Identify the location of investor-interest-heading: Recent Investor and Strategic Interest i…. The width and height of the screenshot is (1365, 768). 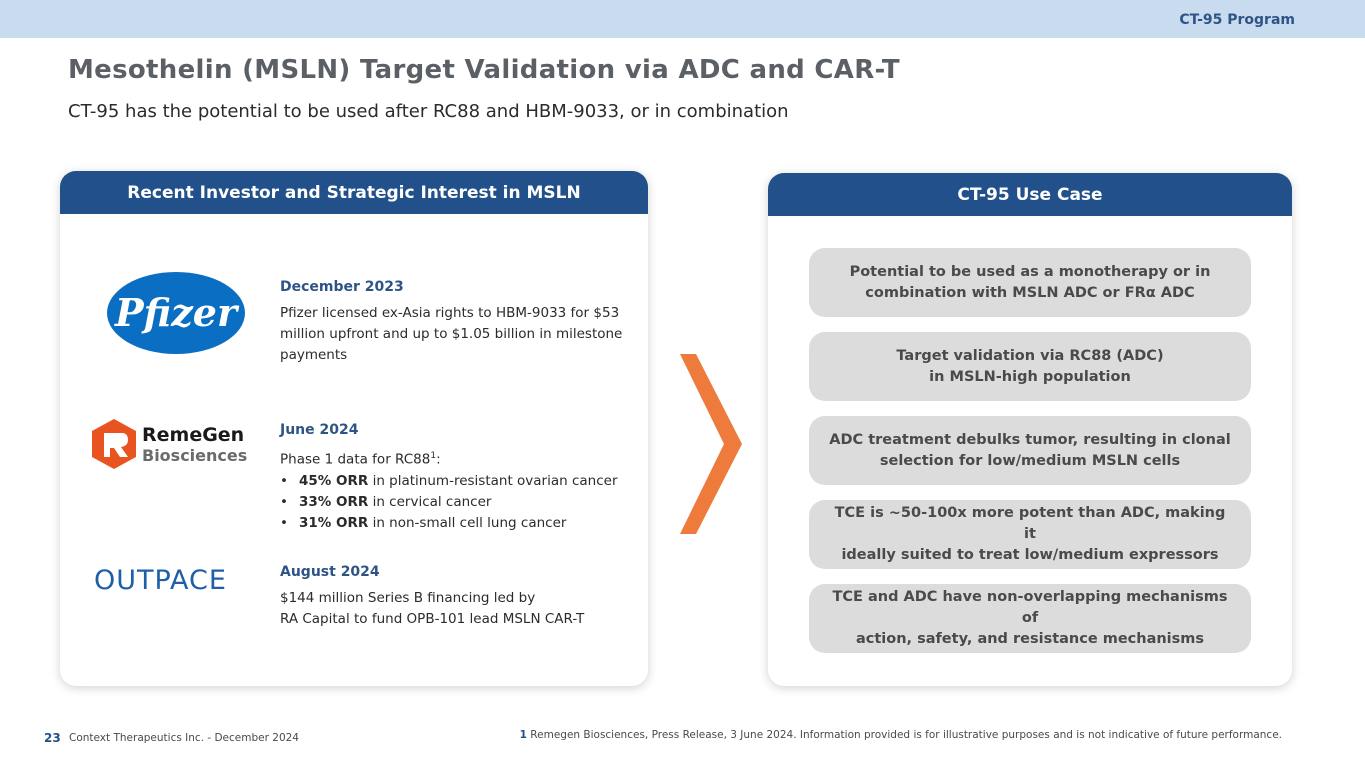
(354, 192).